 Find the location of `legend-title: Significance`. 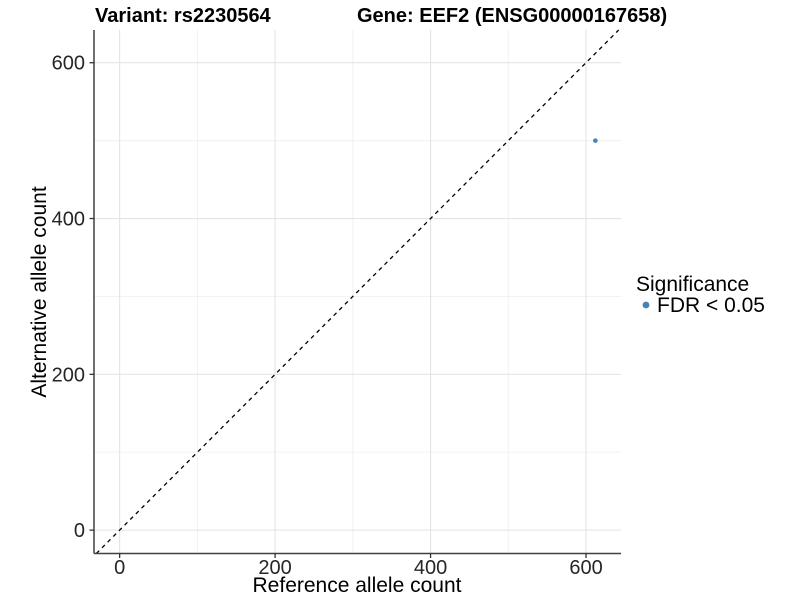

legend-title: Significance is located at coordinates (692, 284).